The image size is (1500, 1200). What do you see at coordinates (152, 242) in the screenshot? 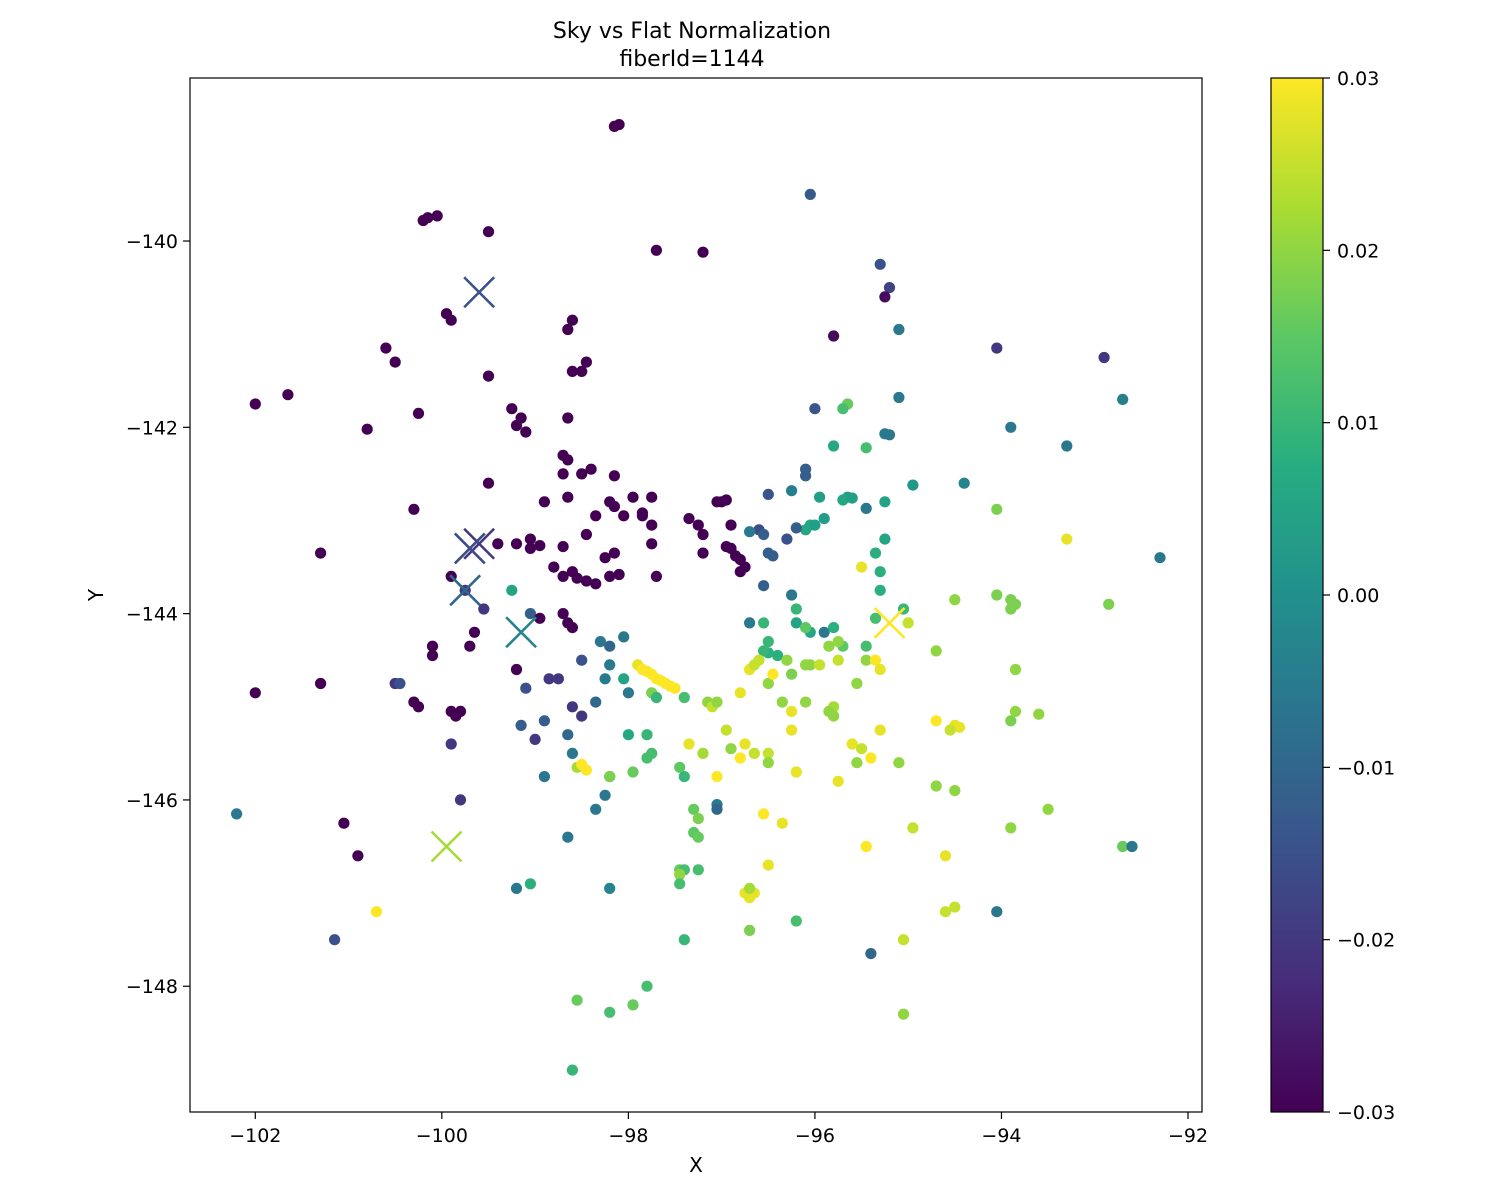
I see `y-tick-label: −140` at bounding box center [152, 242].